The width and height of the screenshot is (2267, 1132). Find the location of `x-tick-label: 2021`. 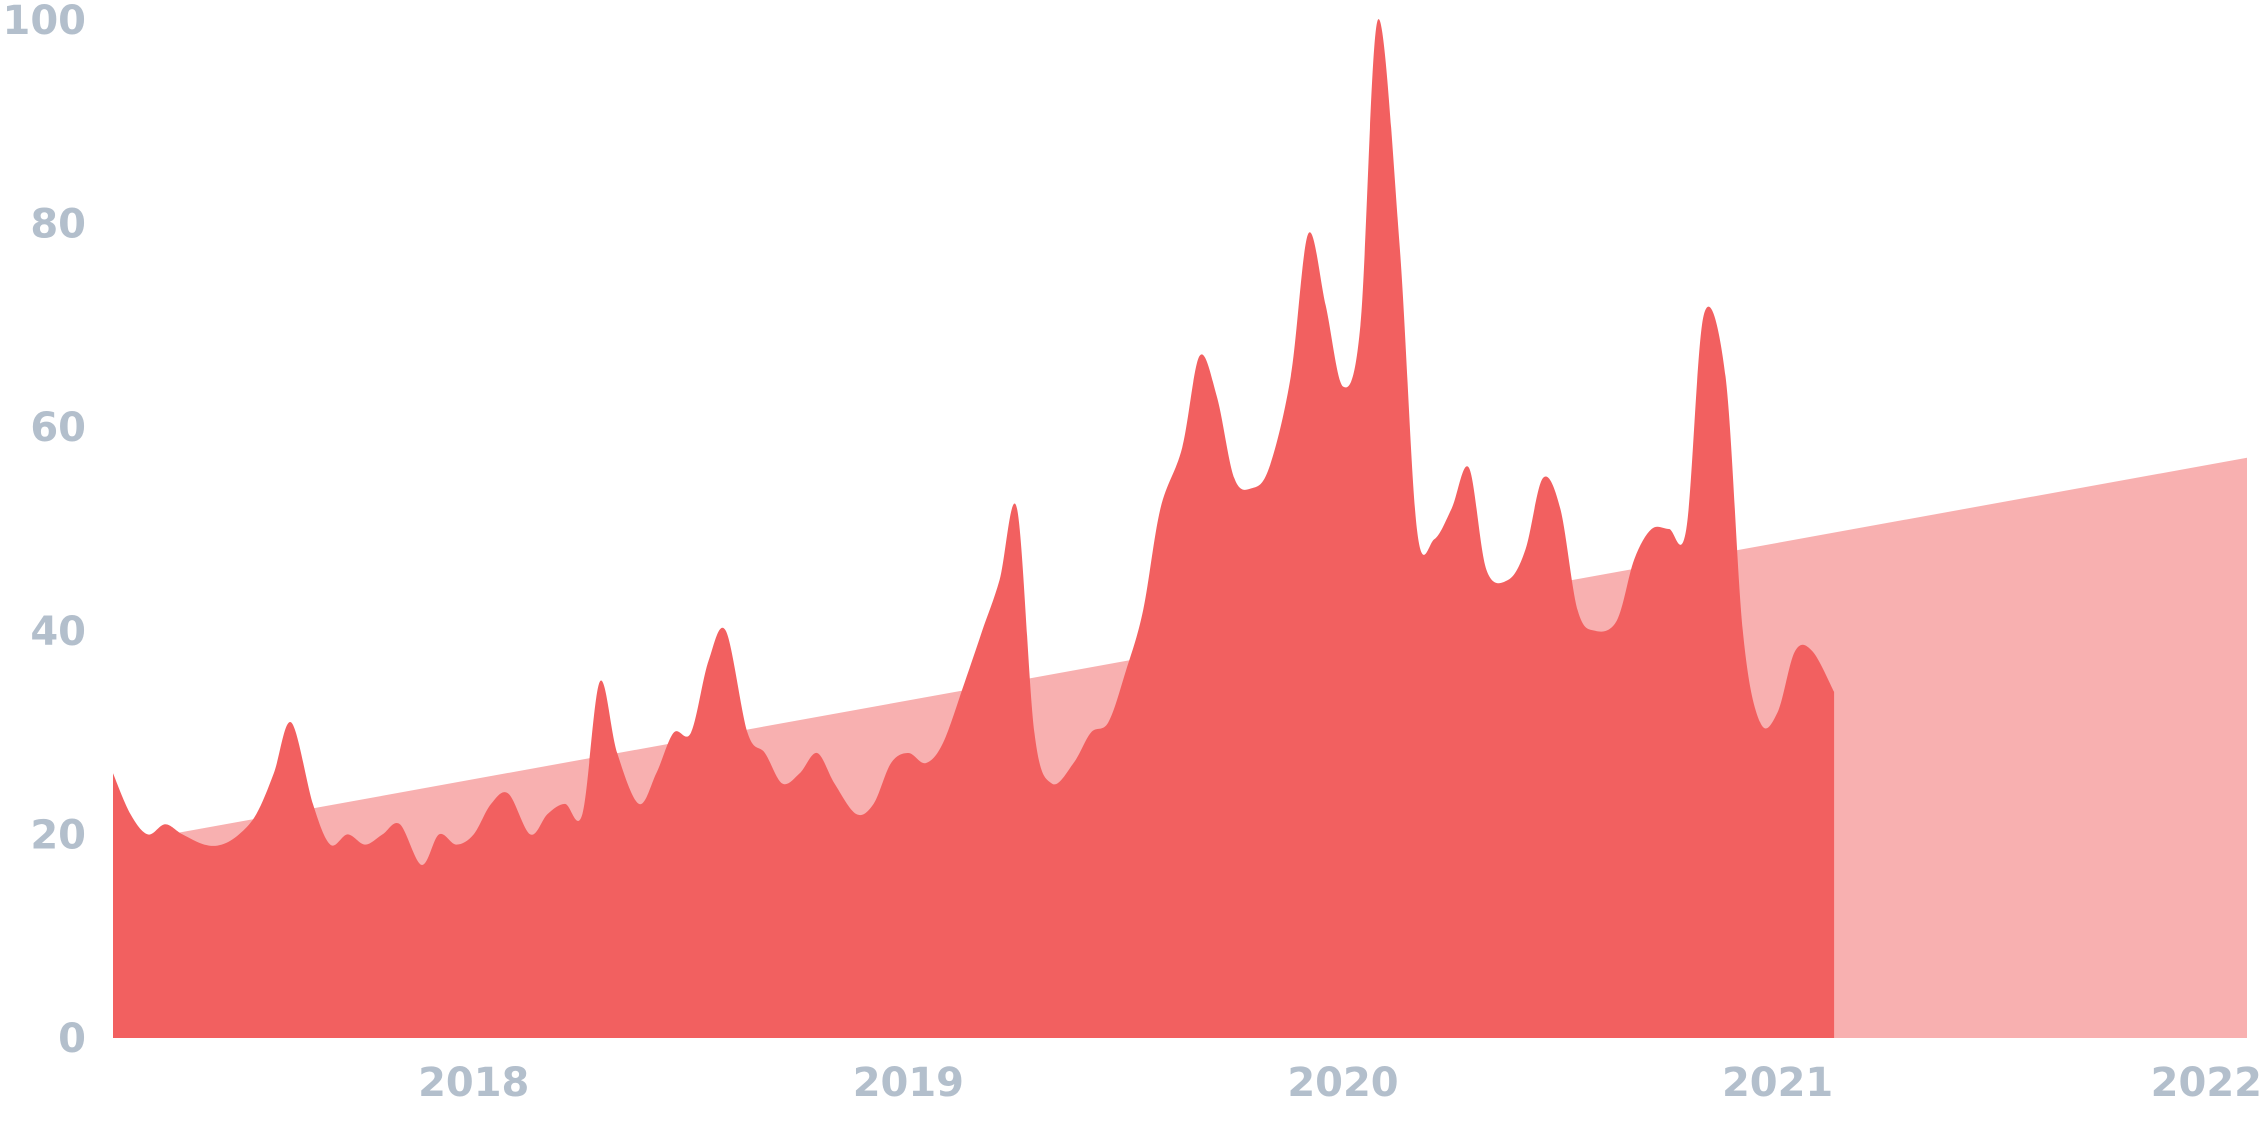

x-tick-label: 2021 is located at coordinates (1777, 1083).